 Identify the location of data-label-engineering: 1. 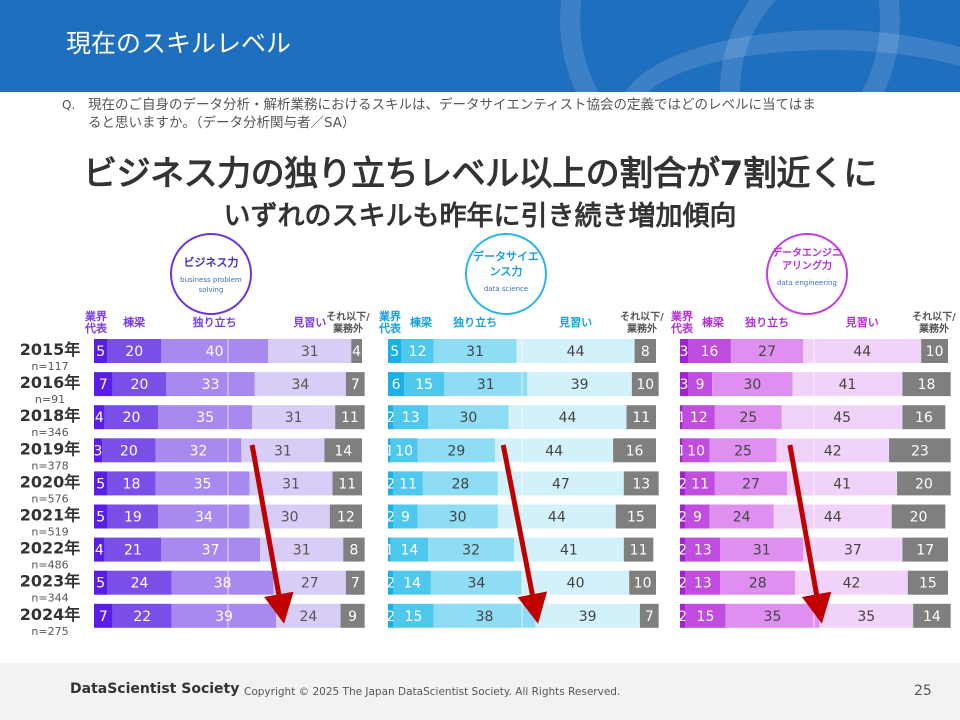
(681, 451).